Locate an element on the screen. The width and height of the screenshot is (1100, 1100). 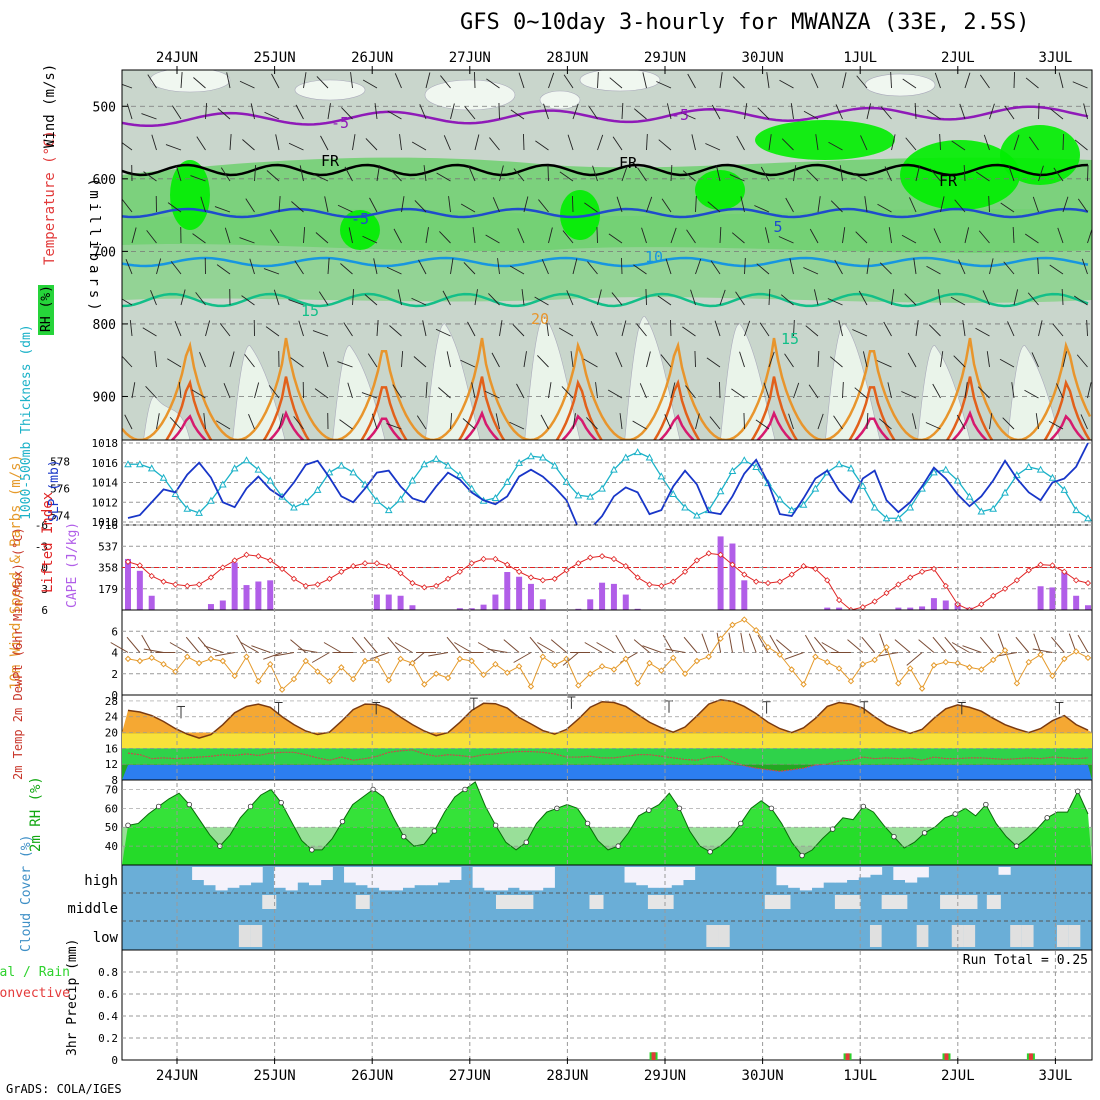
contour-label: 5 is located at coordinates (777, 227).